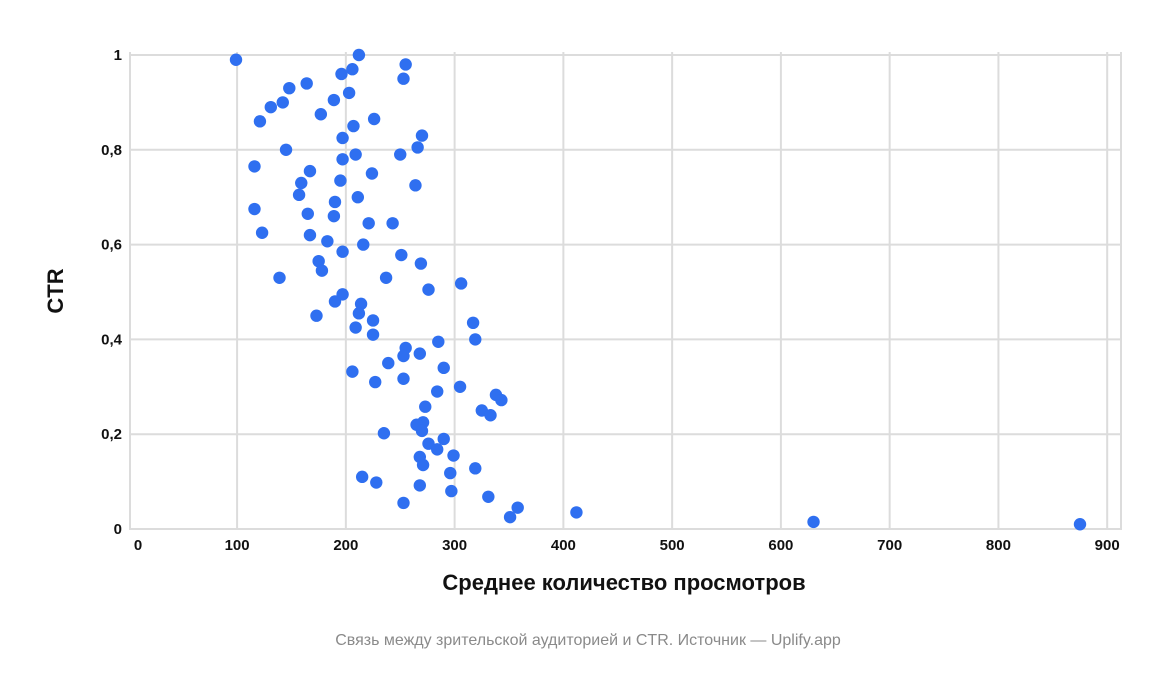  What do you see at coordinates (563, 545) in the screenshot?
I see `x-tick-label: 400` at bounding box center [563, 545].